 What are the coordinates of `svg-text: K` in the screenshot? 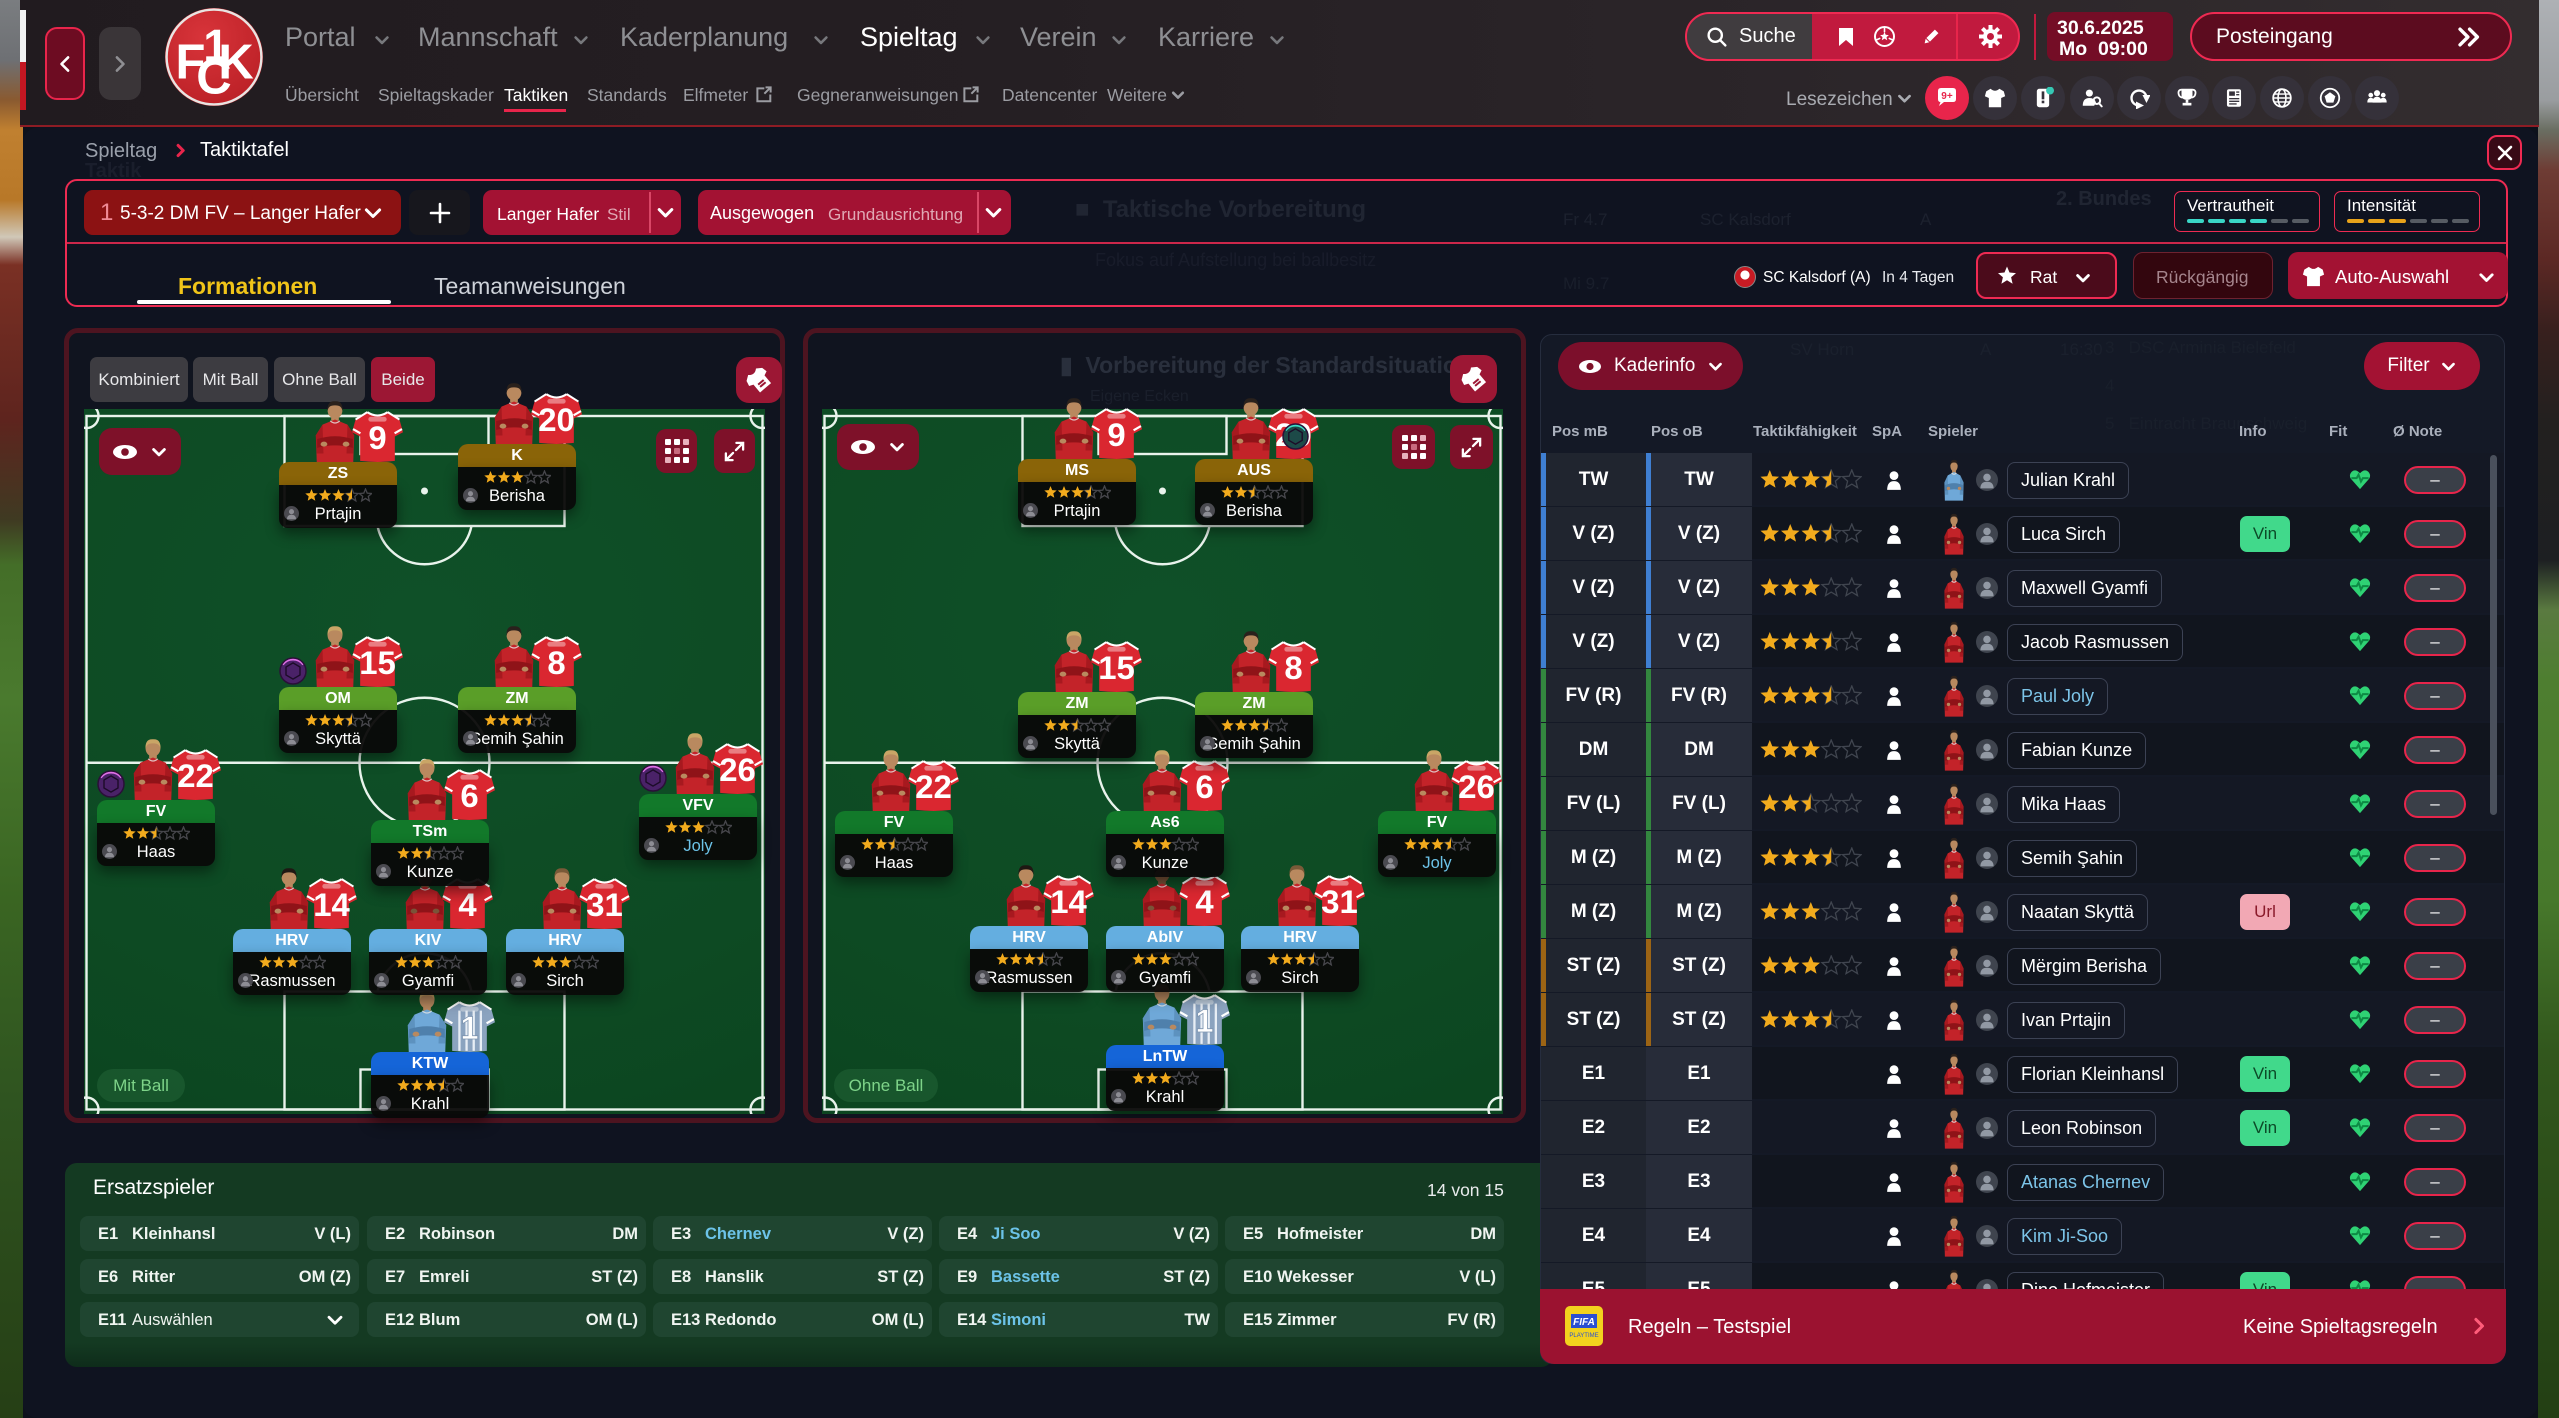 It's located at (235, 63).